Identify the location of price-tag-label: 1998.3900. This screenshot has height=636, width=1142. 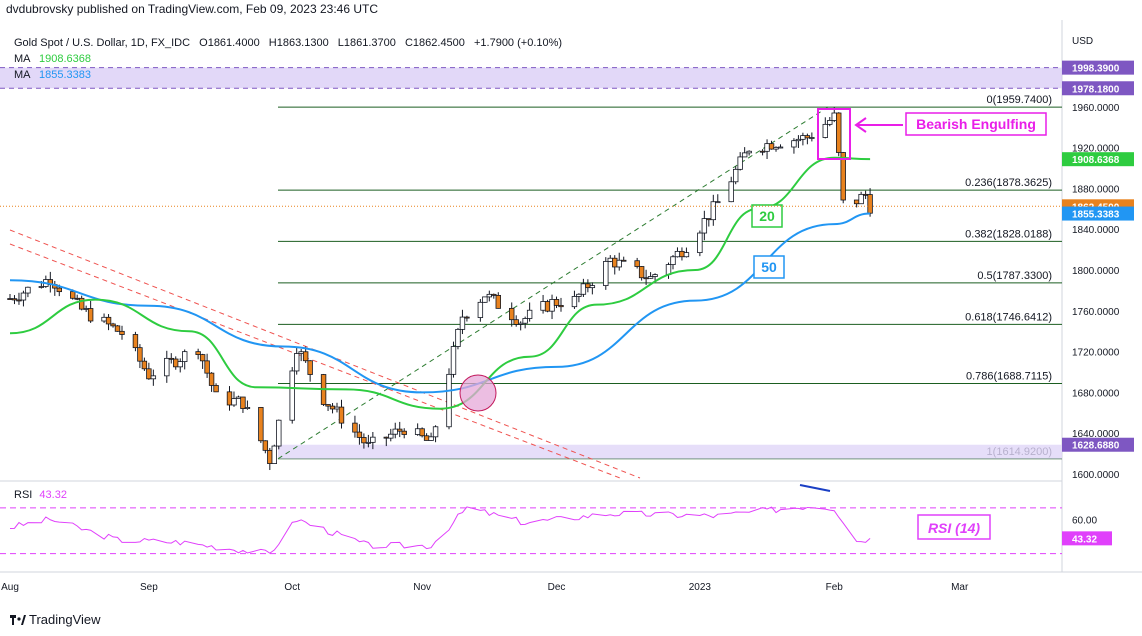
(1096, 69).